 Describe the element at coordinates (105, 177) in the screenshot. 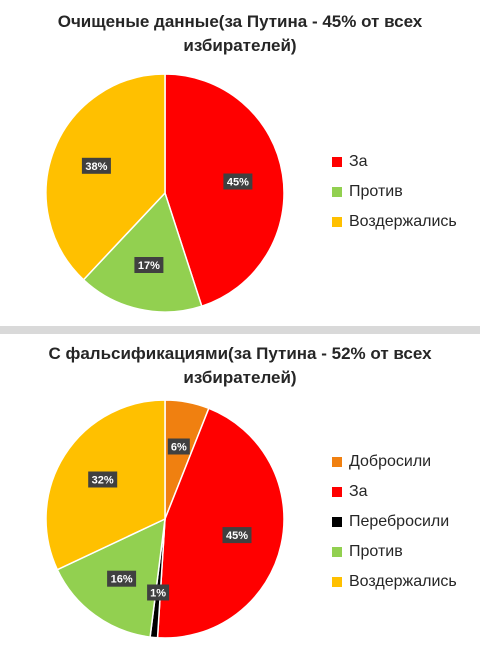

I see `pie-slice-vozderzhalis` at that location.